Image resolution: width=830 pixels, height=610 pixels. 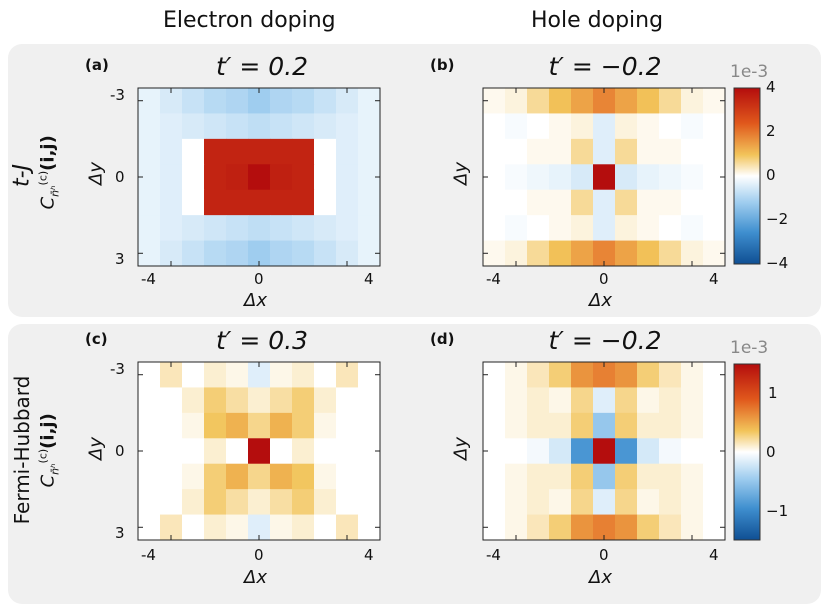 I want to click on ylabel-a: Δy, so click(x=96, y=173).